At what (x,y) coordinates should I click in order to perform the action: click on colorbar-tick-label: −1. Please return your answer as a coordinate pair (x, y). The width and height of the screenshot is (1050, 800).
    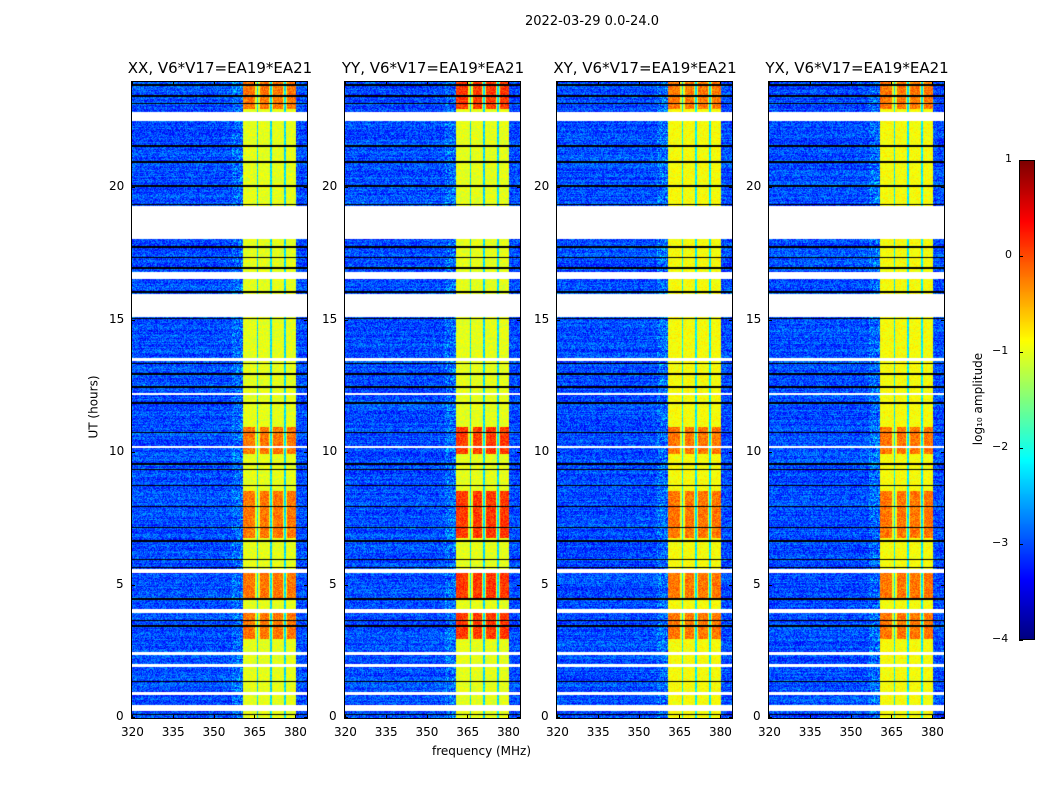
    Looking at the image, I should click on (1000, 350).